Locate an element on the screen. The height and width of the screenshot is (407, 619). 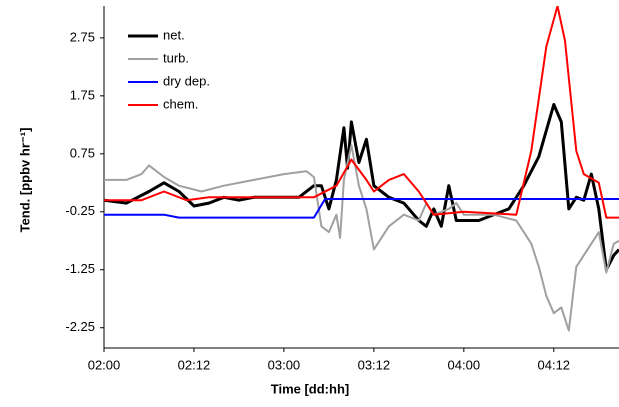
x-tick-label: 04:12 is located at coordinates (554, 364).